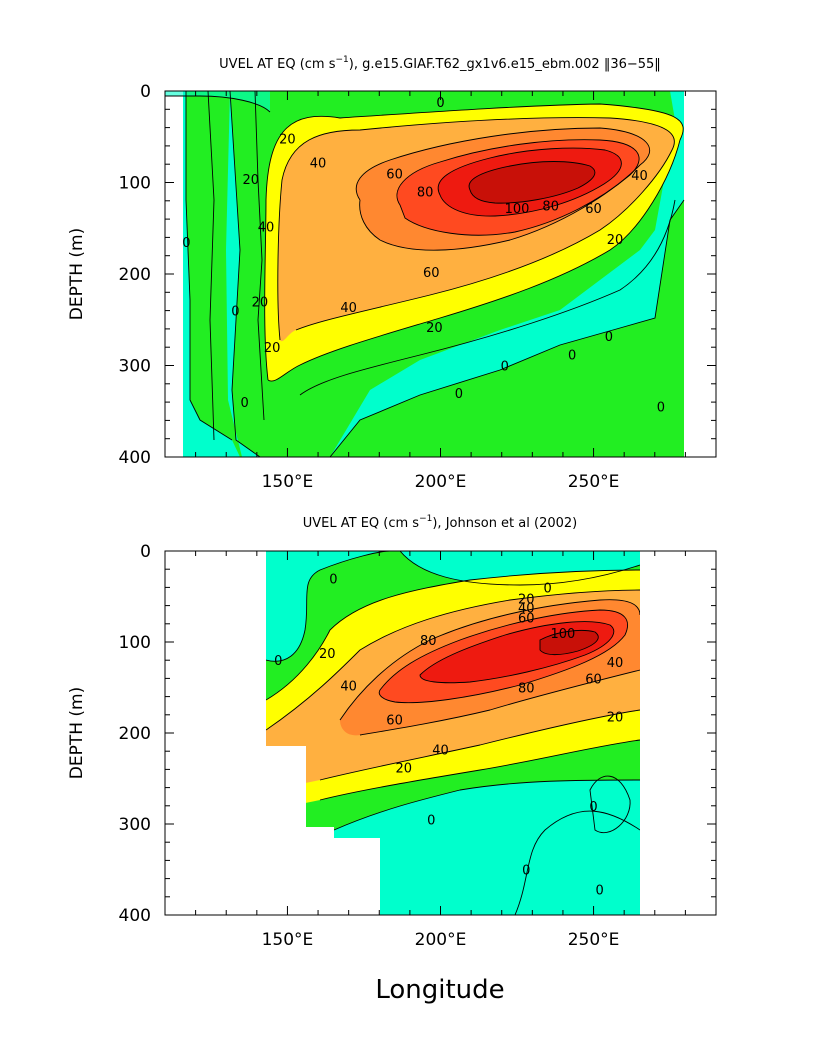 This screenshot has width=818, height=1055. What do you see at coordinates (487, 847) in the screenshot?
I see `band-deep-neg` at bounding box center [487, 847].